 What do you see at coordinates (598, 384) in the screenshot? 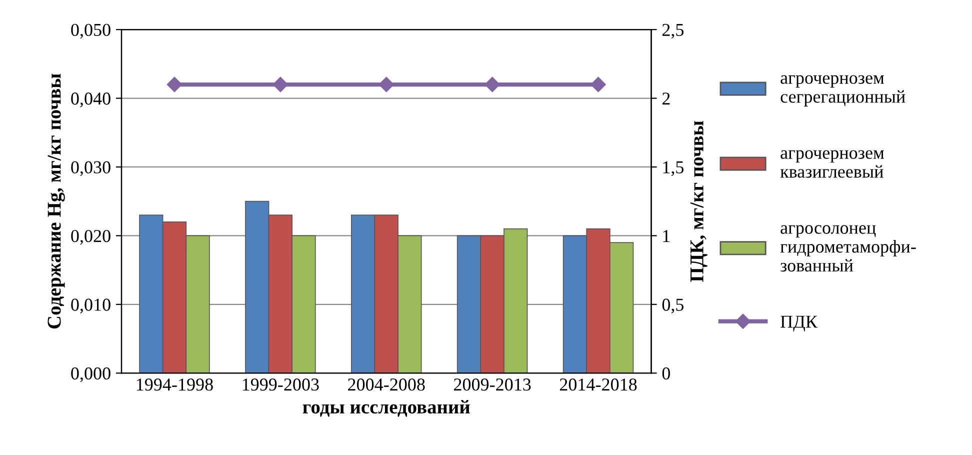
I see `x-tick-label: 2014-2018` at bounding box center [598, 384].